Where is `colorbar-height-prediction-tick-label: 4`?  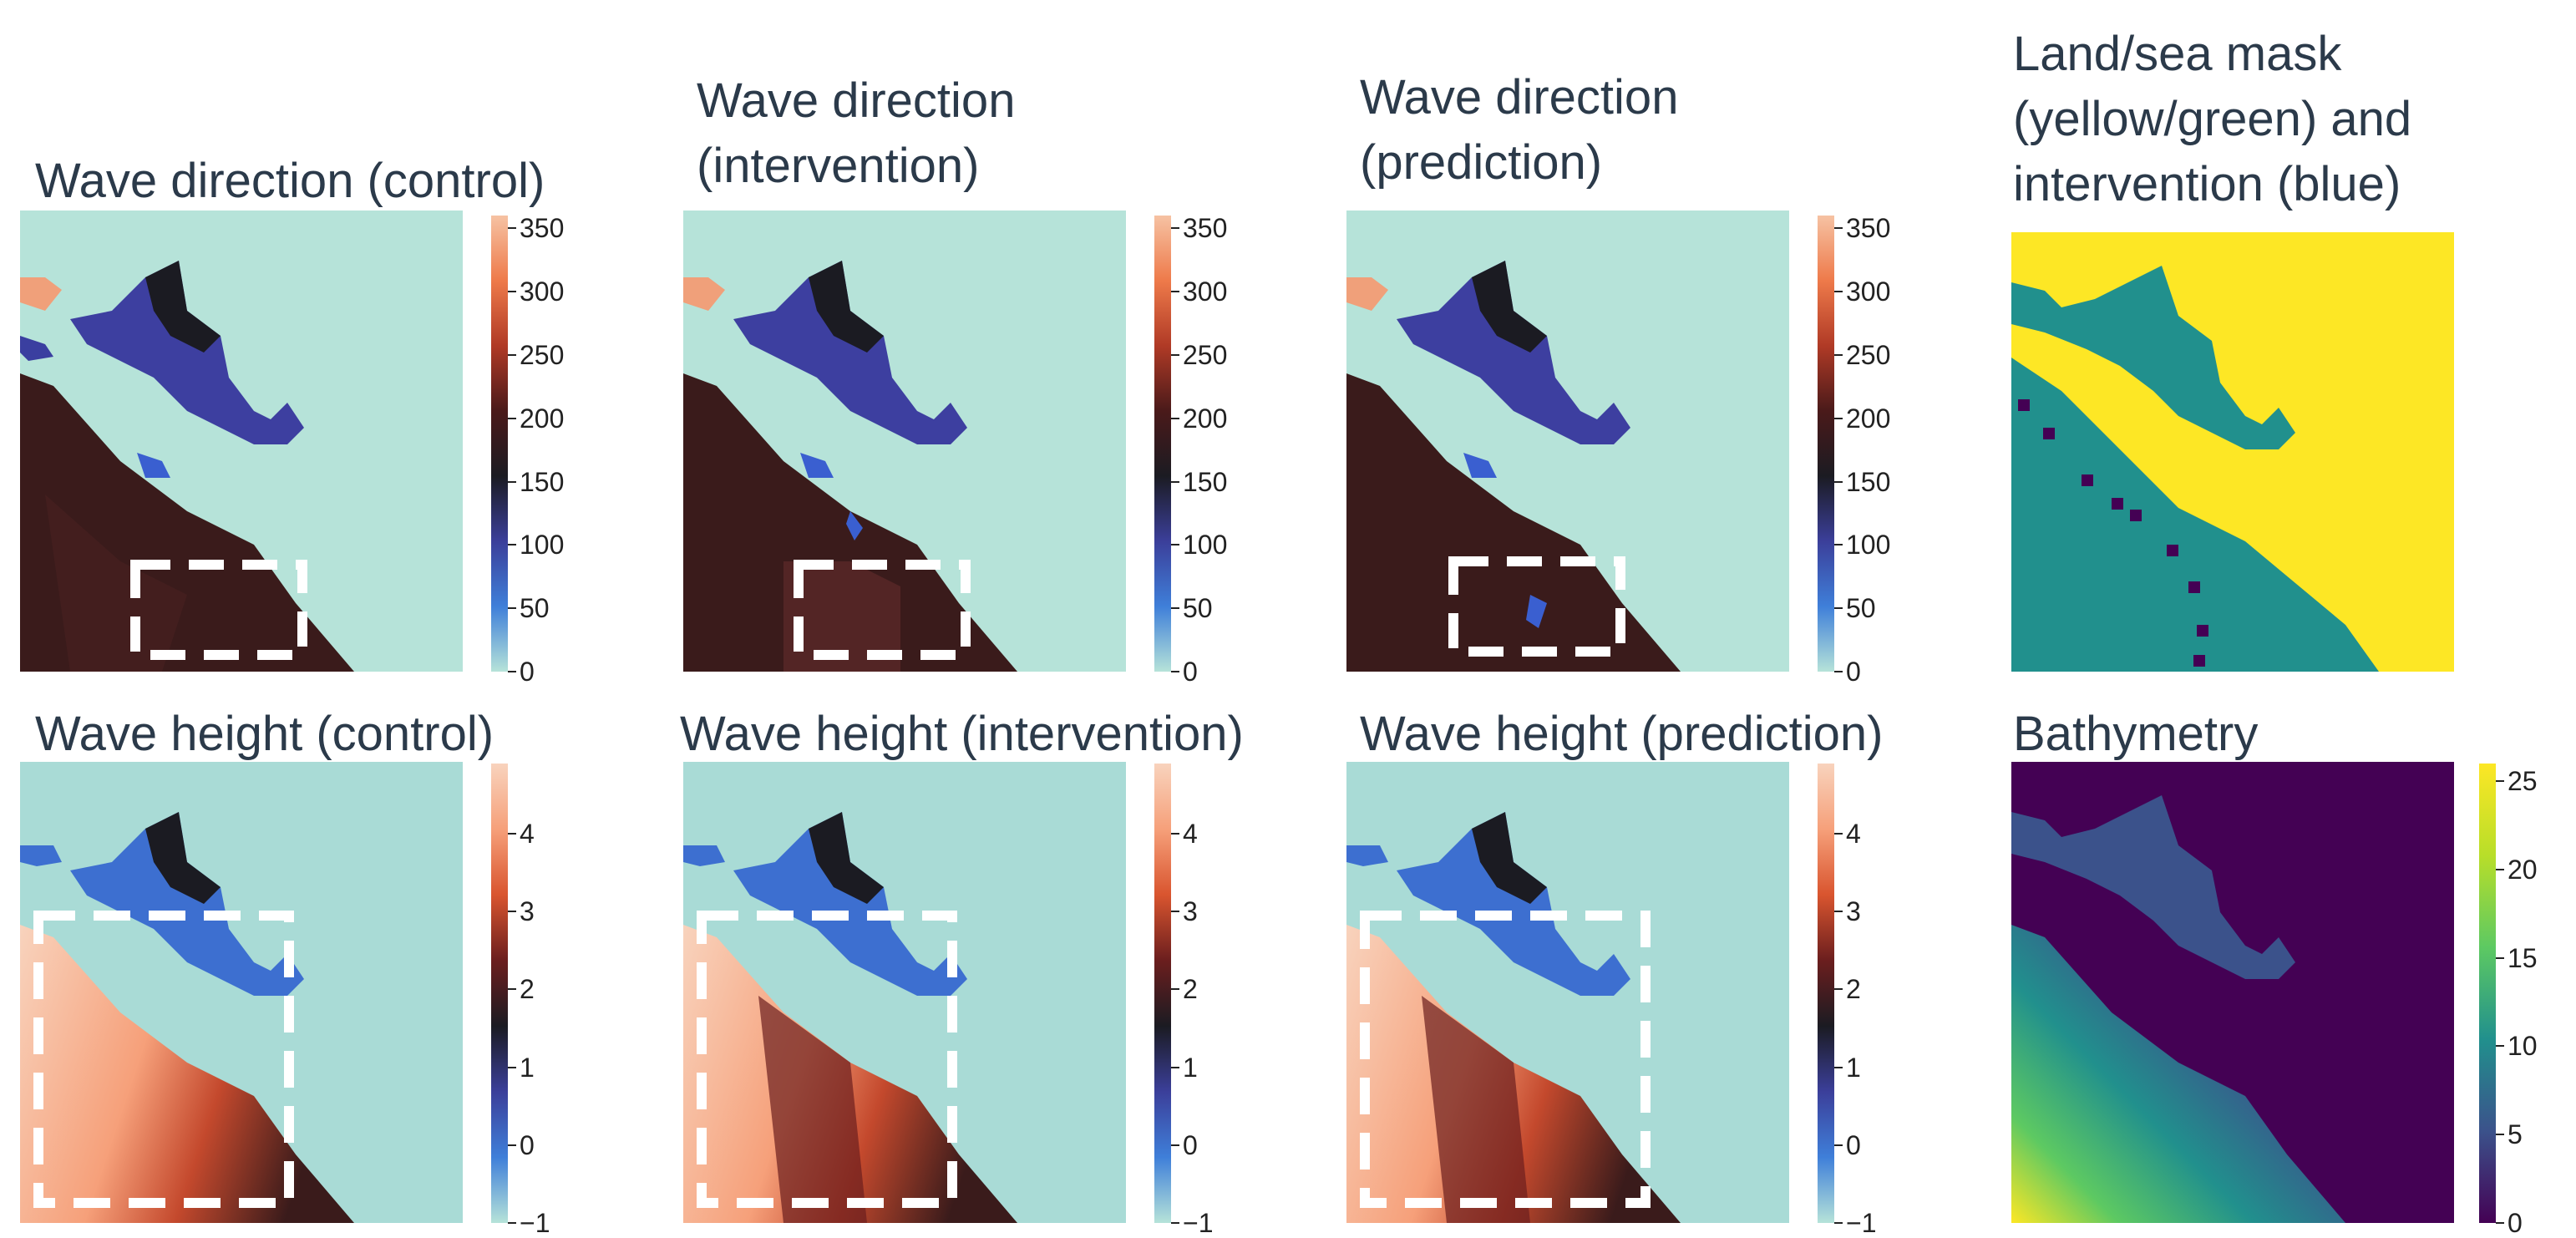
colorbar-height-prediction-tick-label: 4 is located at coordinates (1853, 833).